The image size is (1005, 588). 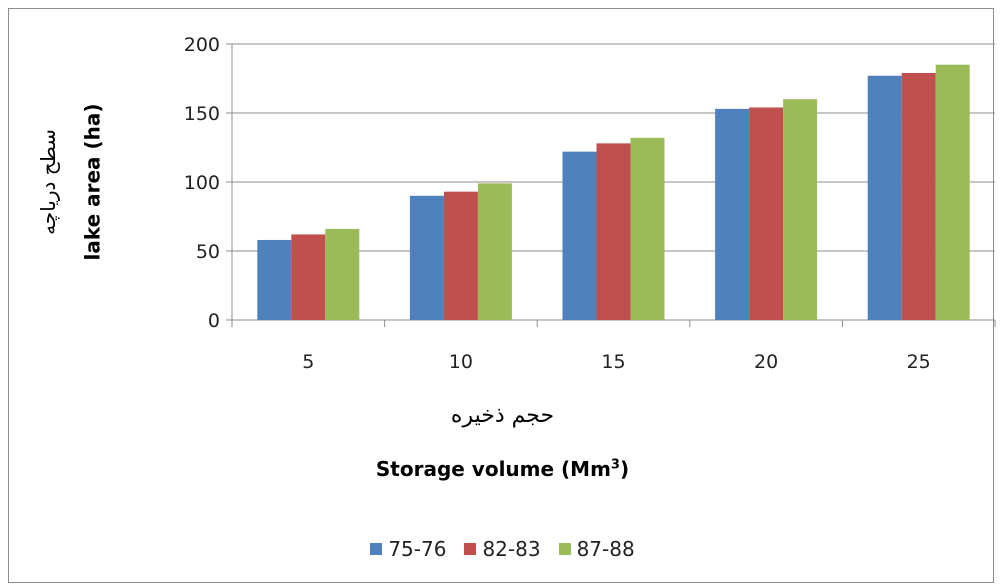 I want to click on legend-label: 87-88, so click(x=605, y=549).